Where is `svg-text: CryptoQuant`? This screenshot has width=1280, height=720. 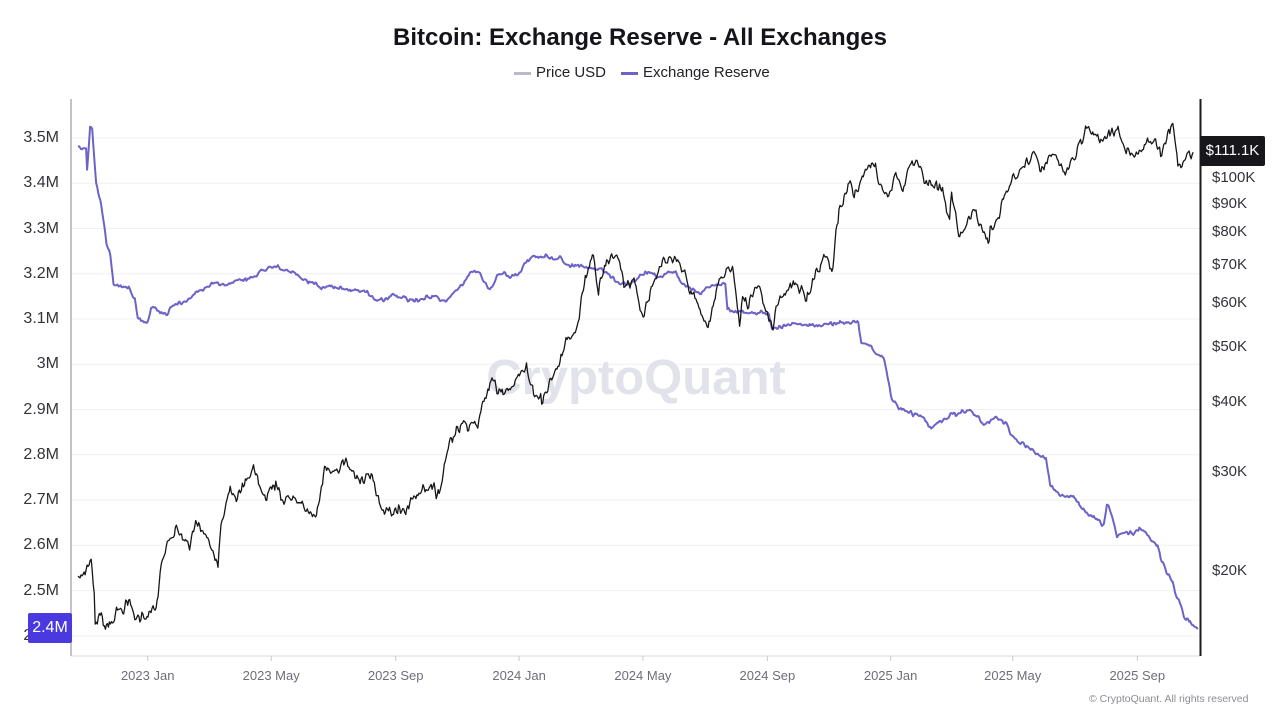 svg-text: CryptoQuant is located at coordinates (635, 378).